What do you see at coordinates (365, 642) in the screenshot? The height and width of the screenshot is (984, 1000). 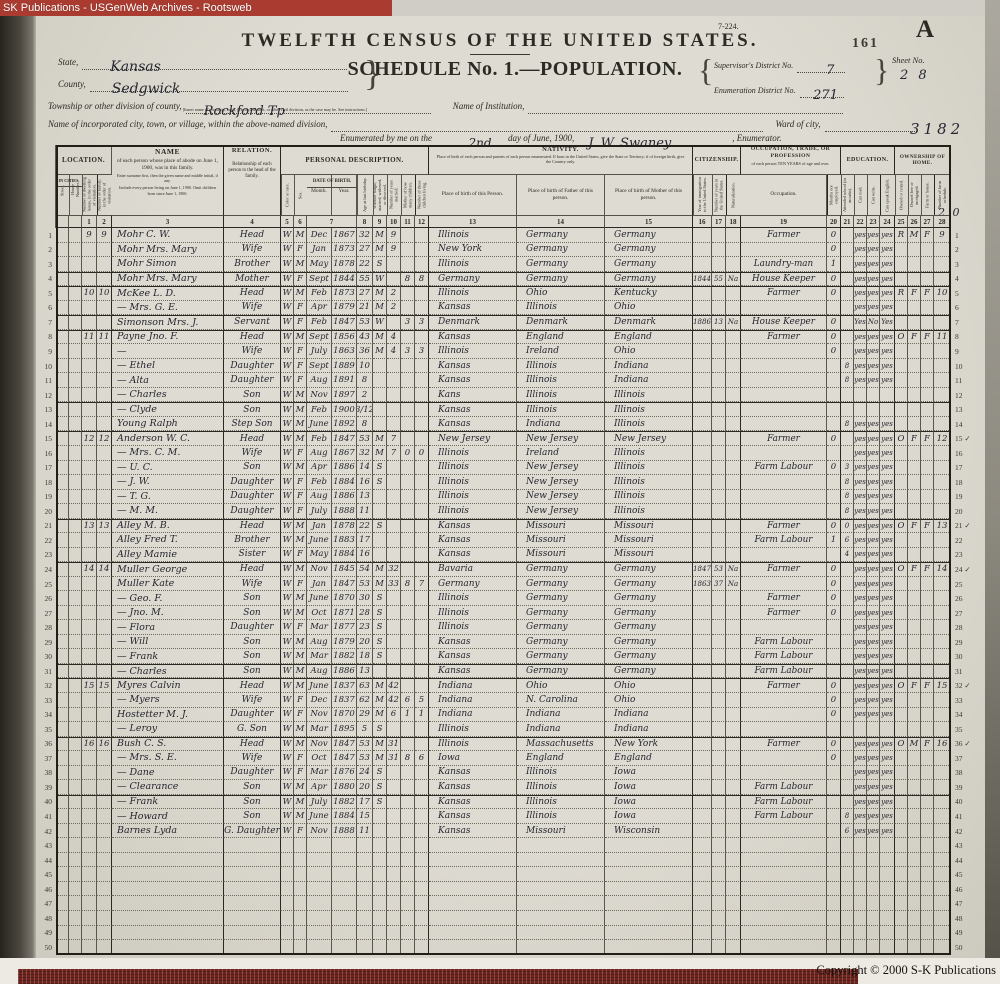 I see `cell-age: 20` at bounding box center [365, 642].